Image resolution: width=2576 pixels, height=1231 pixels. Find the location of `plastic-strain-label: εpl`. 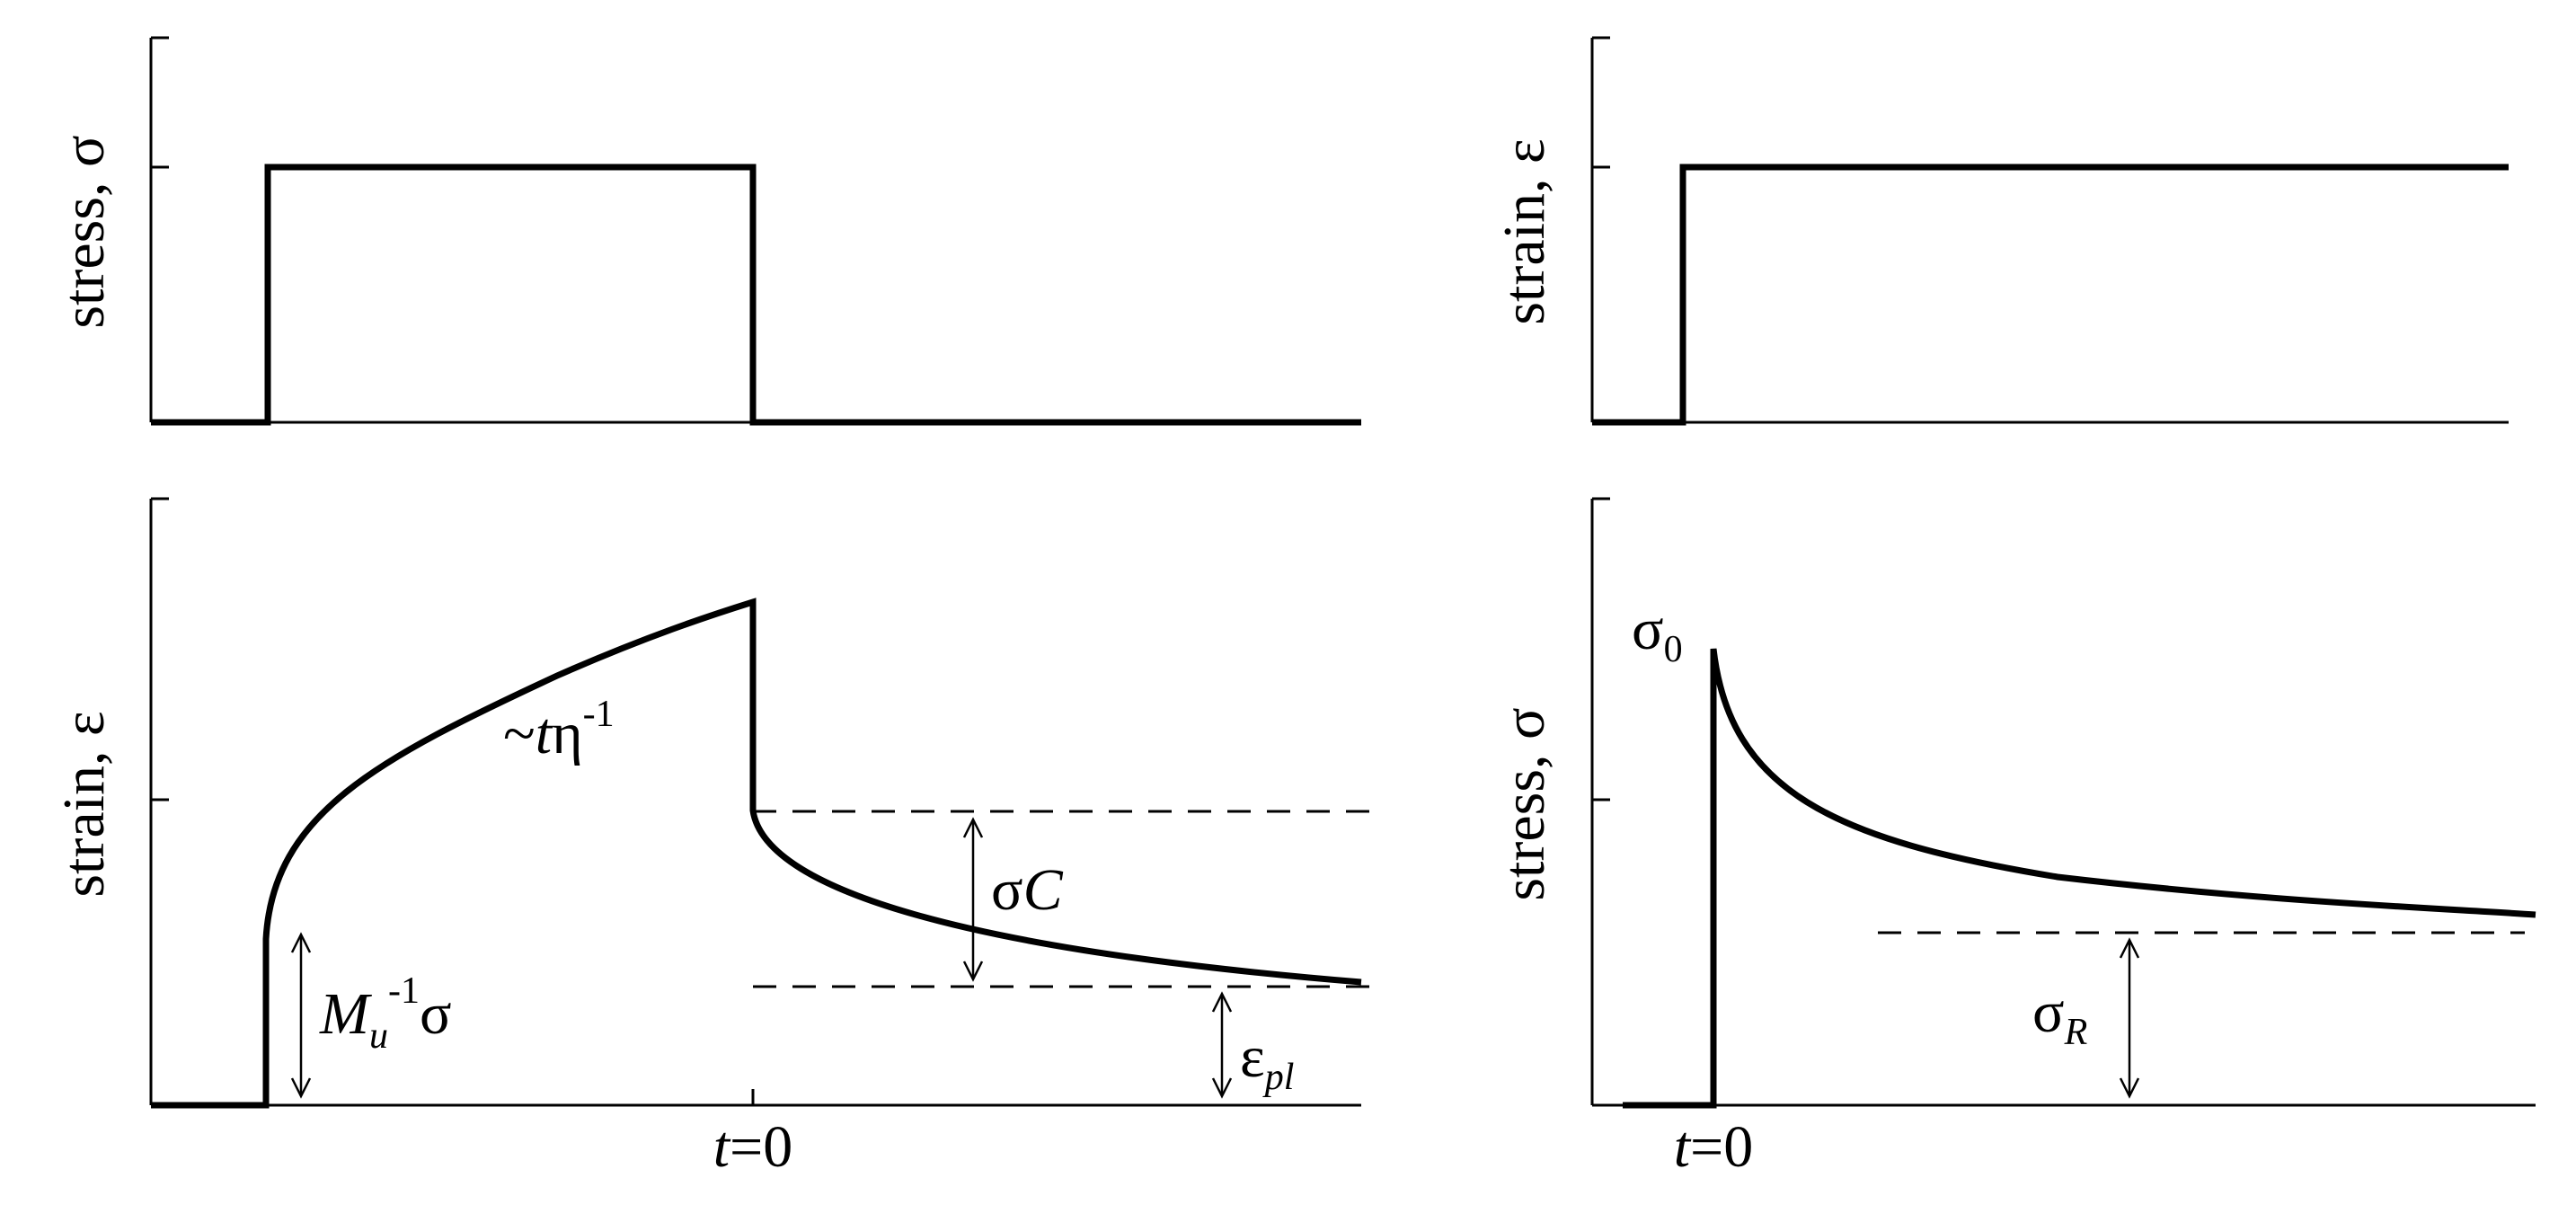

plastic-strain-label: εpl is located at coordinates (1267, 1061).